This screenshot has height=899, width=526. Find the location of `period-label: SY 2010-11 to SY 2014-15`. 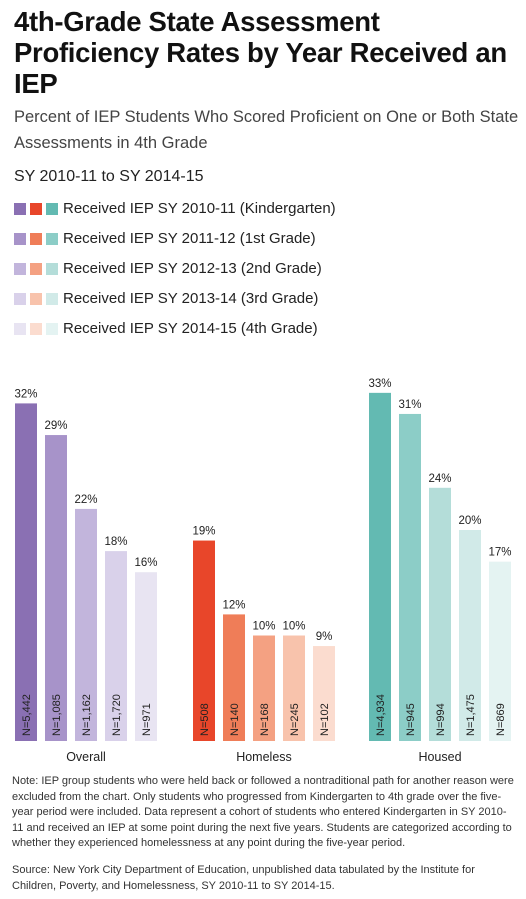

period-label: SY 2010-11 to SY 2014-15 is located at coordinates (109, 176).